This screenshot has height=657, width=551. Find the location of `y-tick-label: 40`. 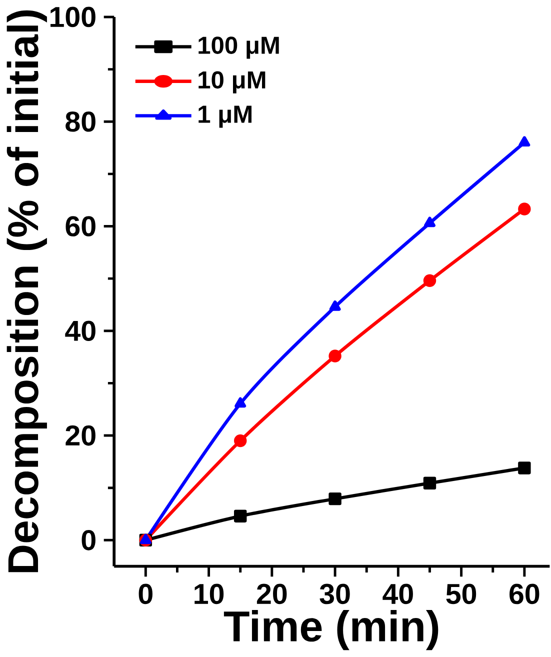

y-tick-label: 40 is located at coordinates (80, 331).